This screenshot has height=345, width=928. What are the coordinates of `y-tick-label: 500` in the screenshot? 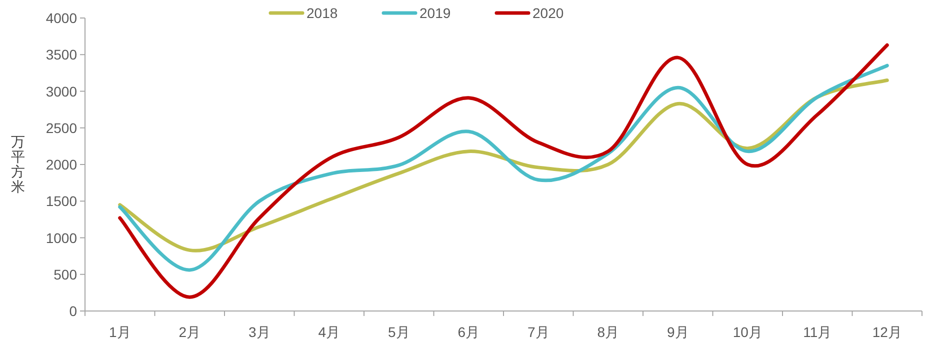 It's located at (66, 274).